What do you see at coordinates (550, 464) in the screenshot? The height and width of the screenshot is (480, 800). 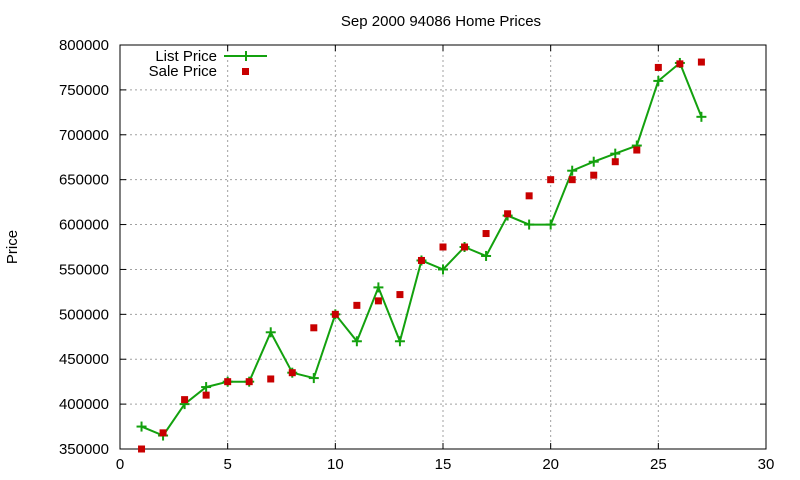 I see `x-tick-label: 20` at bounding box center [550, 464].